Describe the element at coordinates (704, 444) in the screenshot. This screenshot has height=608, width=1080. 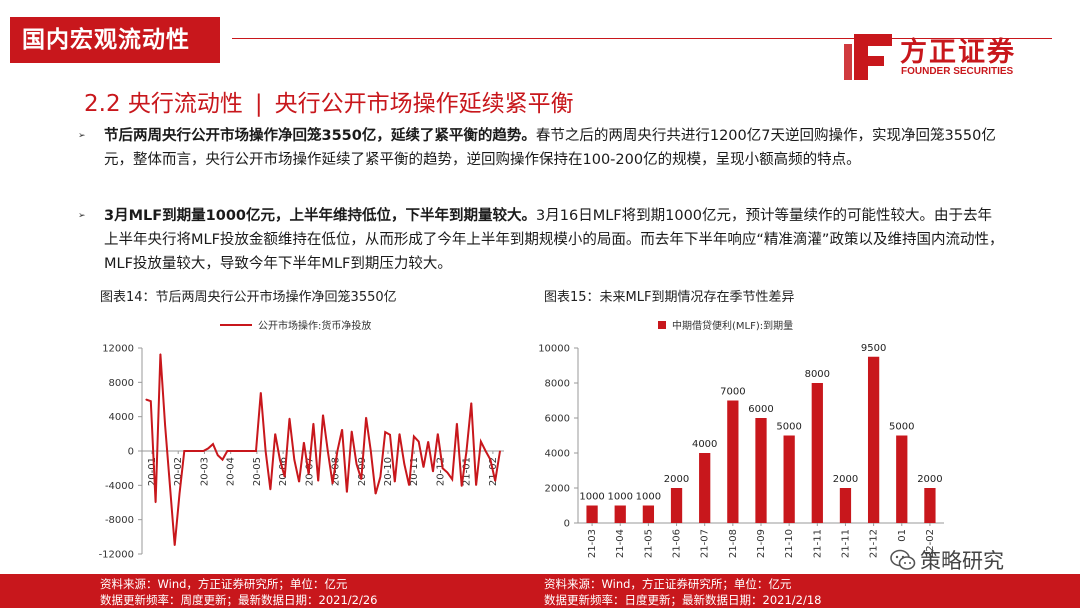
I see `mlf-bar-value-label: 4000` at that location.